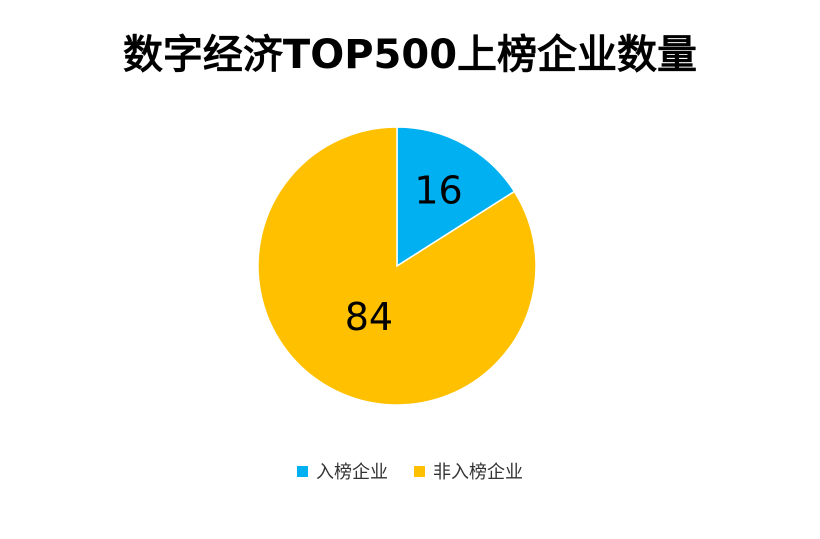  Describe the element at coordinates (419, 471) in the screenshot. I see `legend-swatch-unlisted` at that location.